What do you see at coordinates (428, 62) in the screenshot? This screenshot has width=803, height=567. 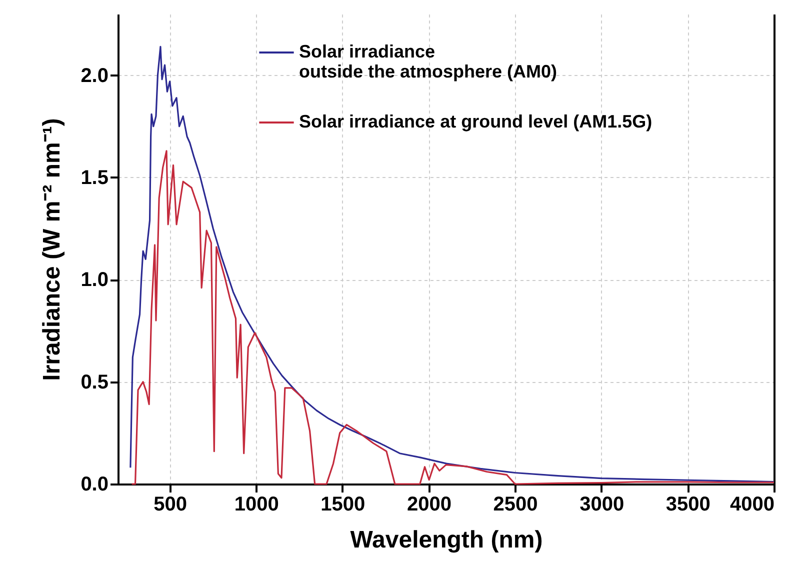 I see `legend-label: Solar irradiance outside the atmosphere (AM0)` at bounding box center [428, 62].